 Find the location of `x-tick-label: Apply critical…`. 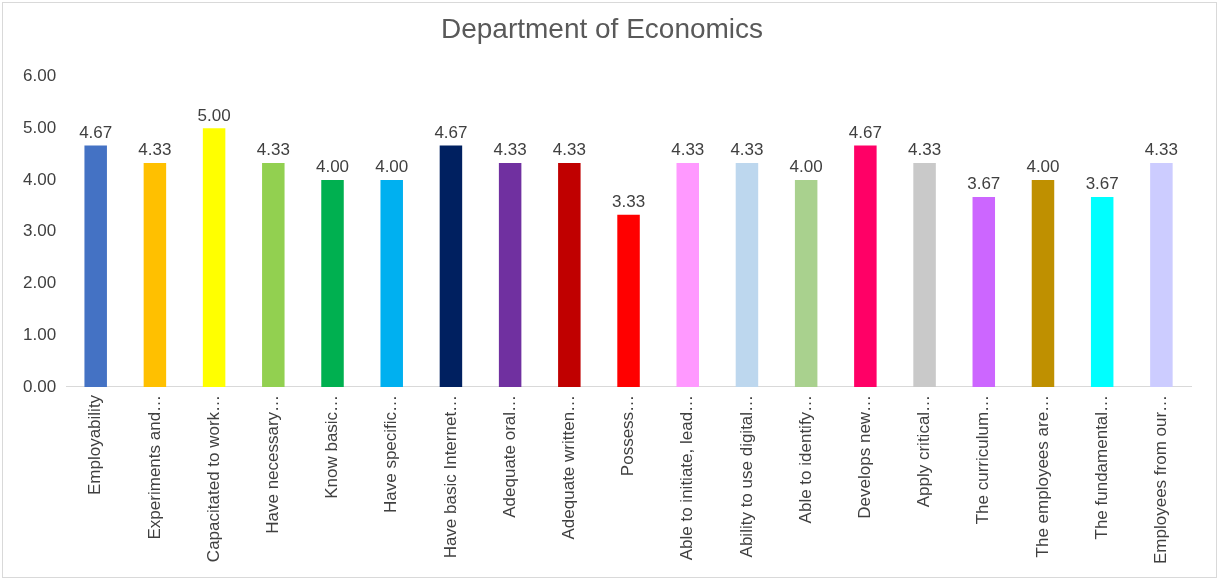

x-tick-label: Apply critical… is located at coordinates (924, 451).